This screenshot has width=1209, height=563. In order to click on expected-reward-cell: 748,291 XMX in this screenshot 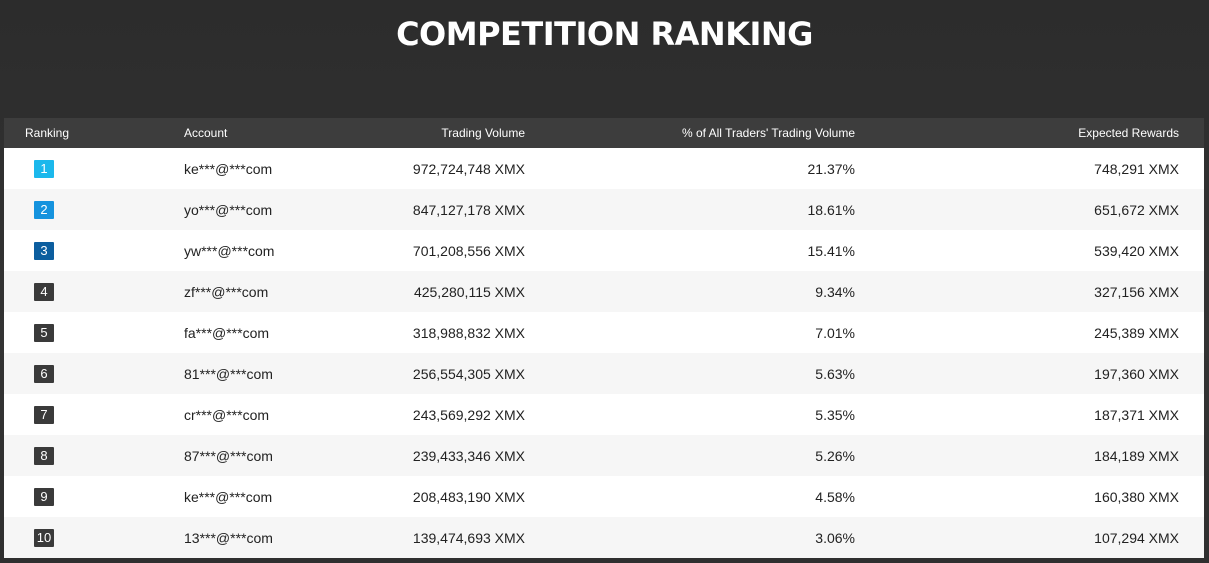, I will do `click(1136, 168)`.